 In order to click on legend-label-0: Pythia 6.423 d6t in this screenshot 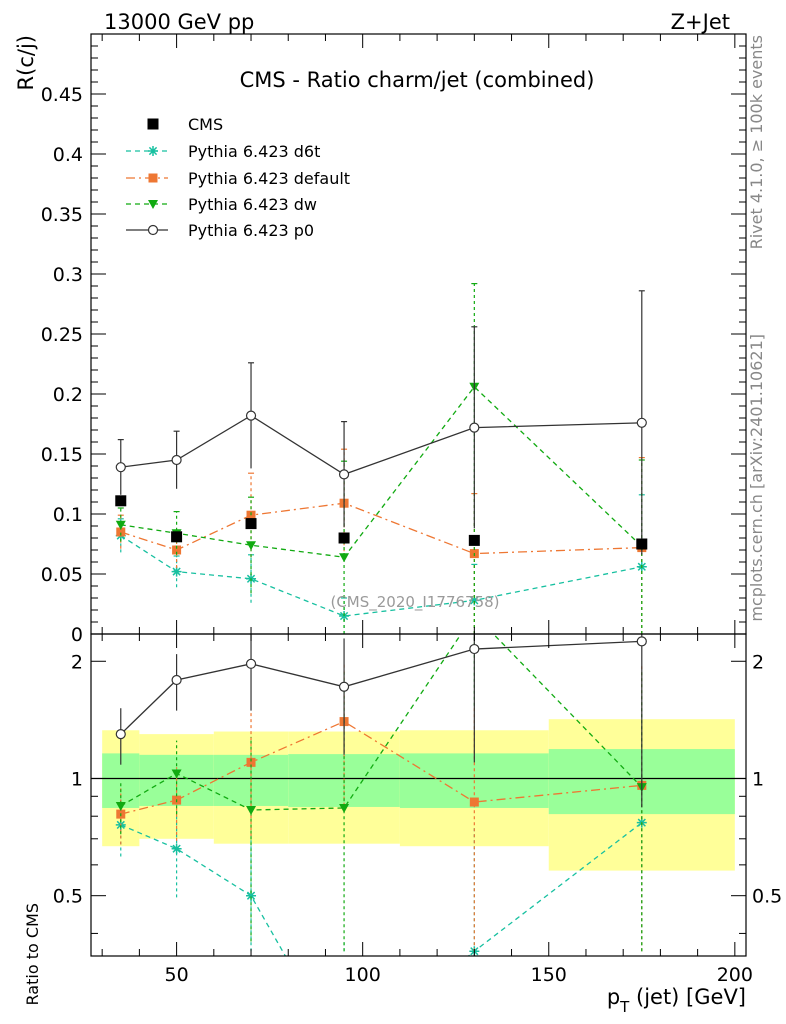, I will do `click(254, 151)`.